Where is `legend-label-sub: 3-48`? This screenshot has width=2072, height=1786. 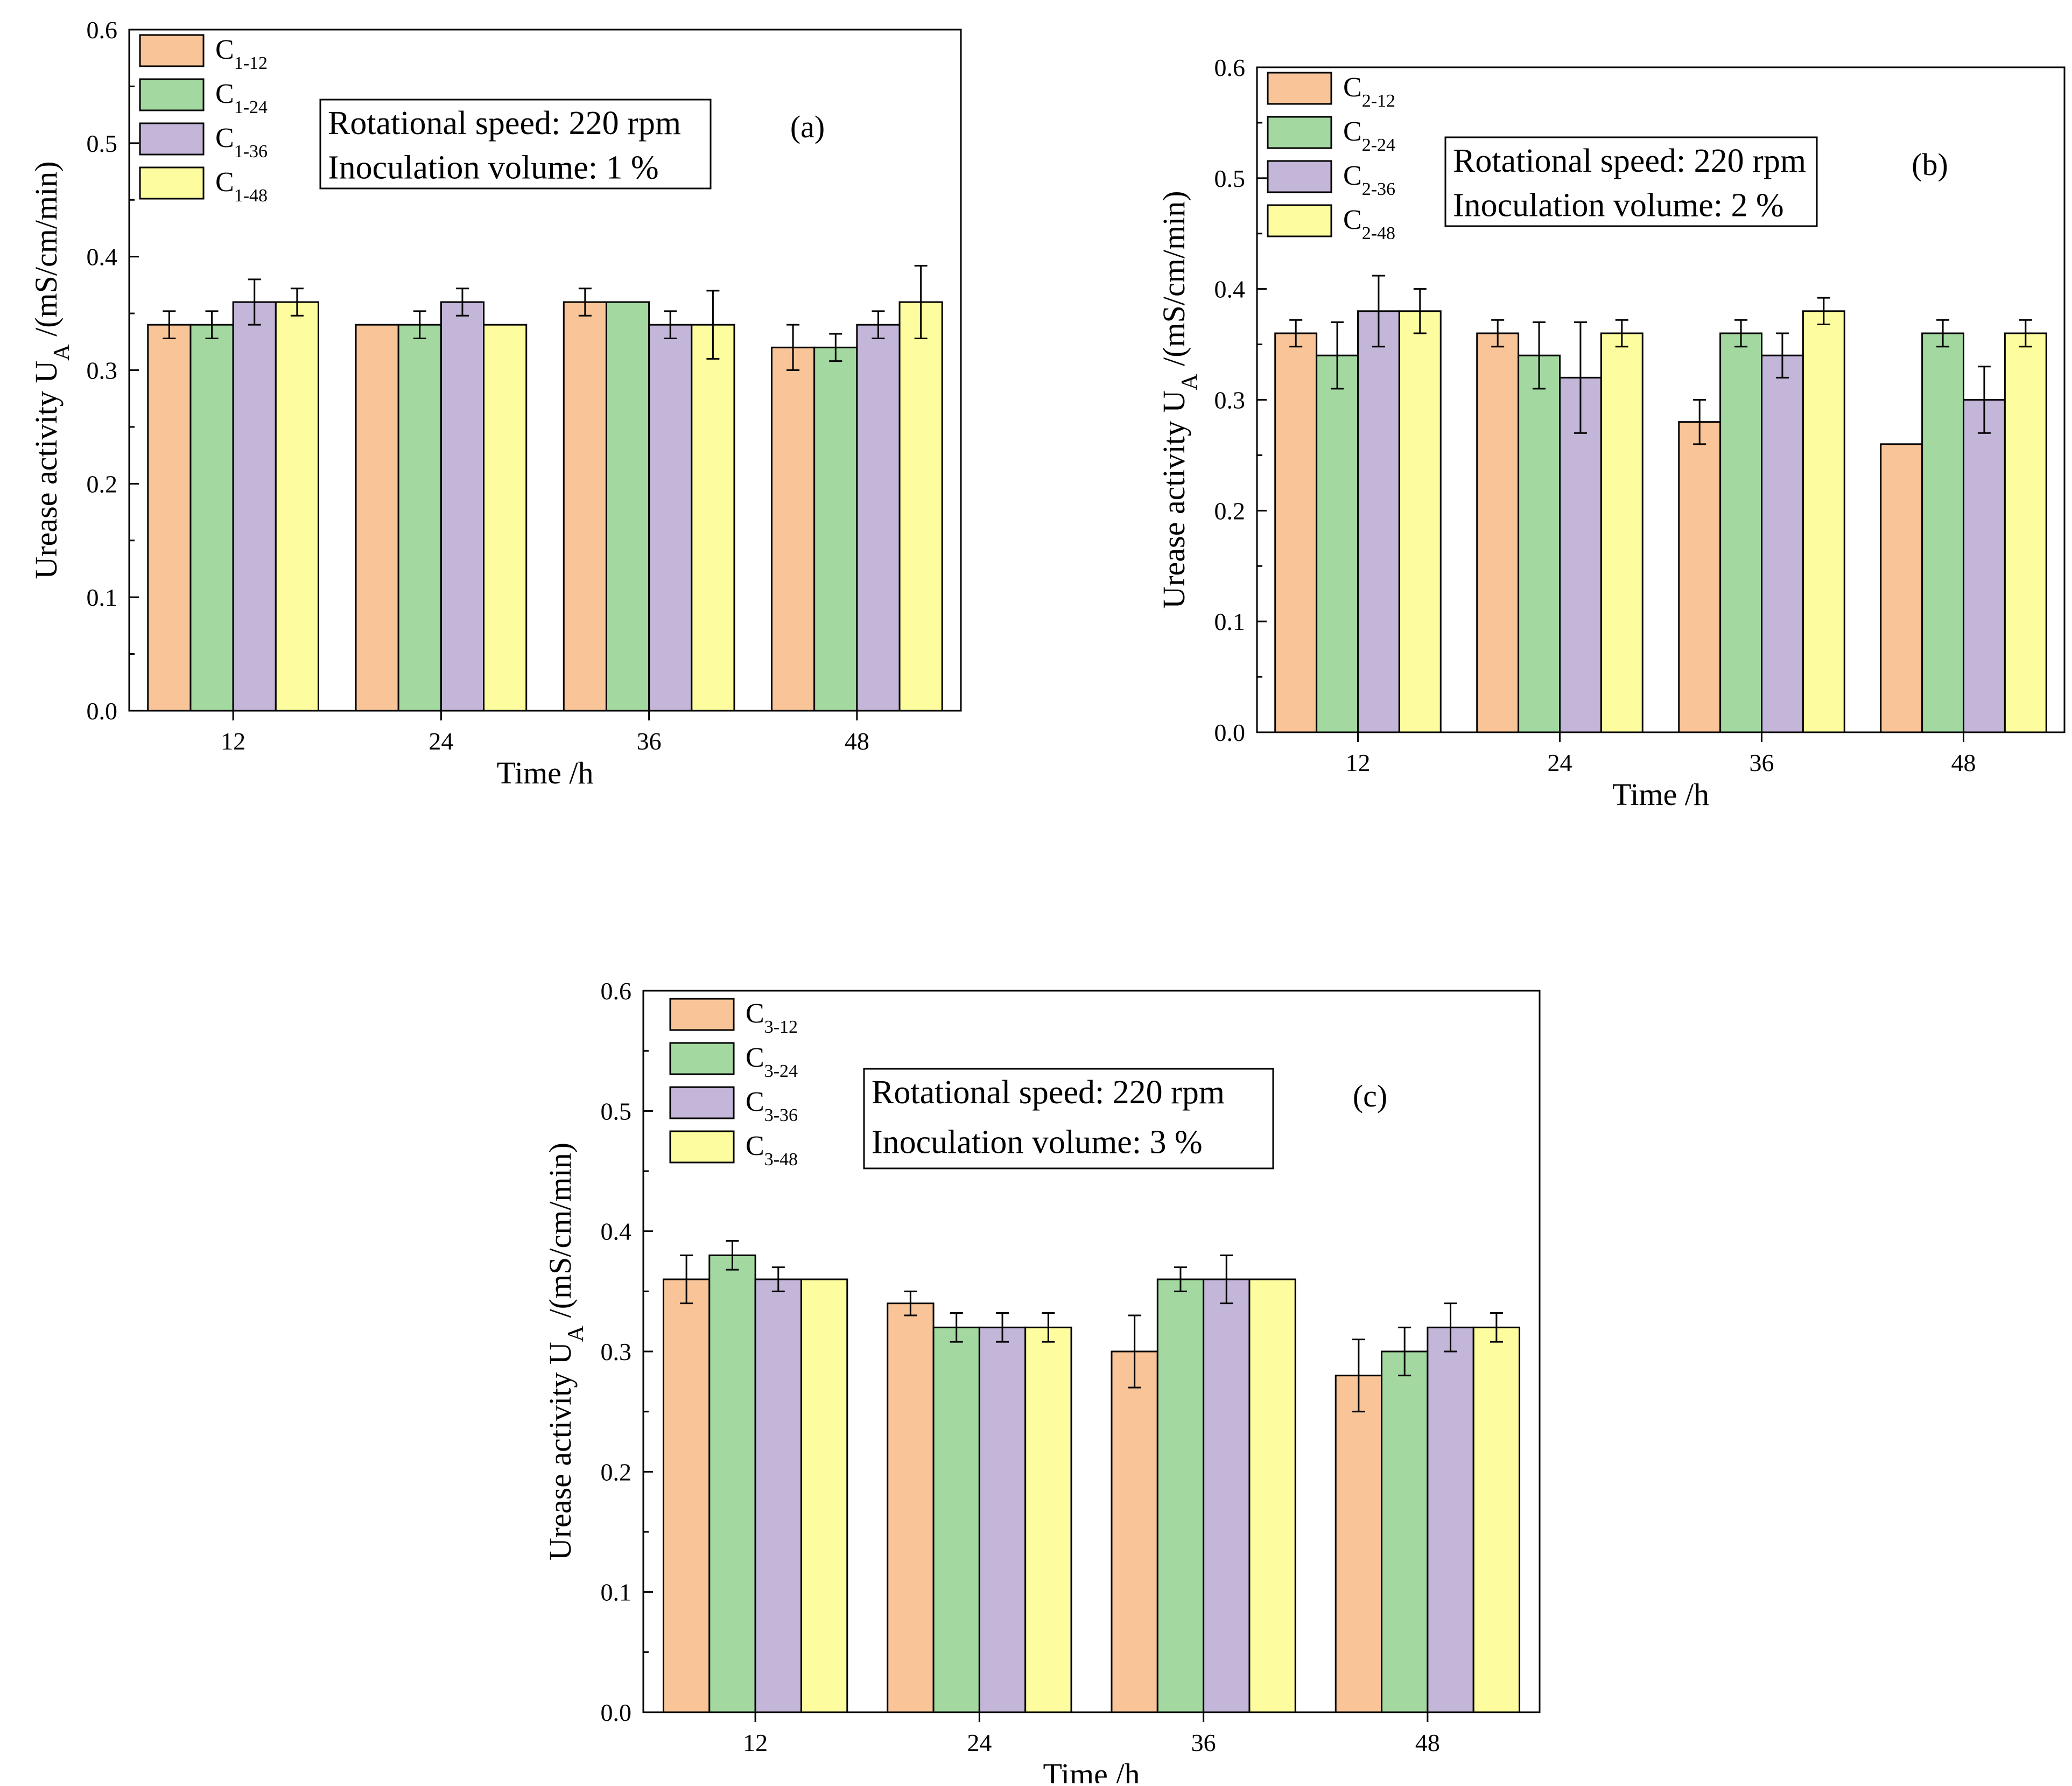
legend-label-sub: 3-48 is located at coordinates (781, 1159).